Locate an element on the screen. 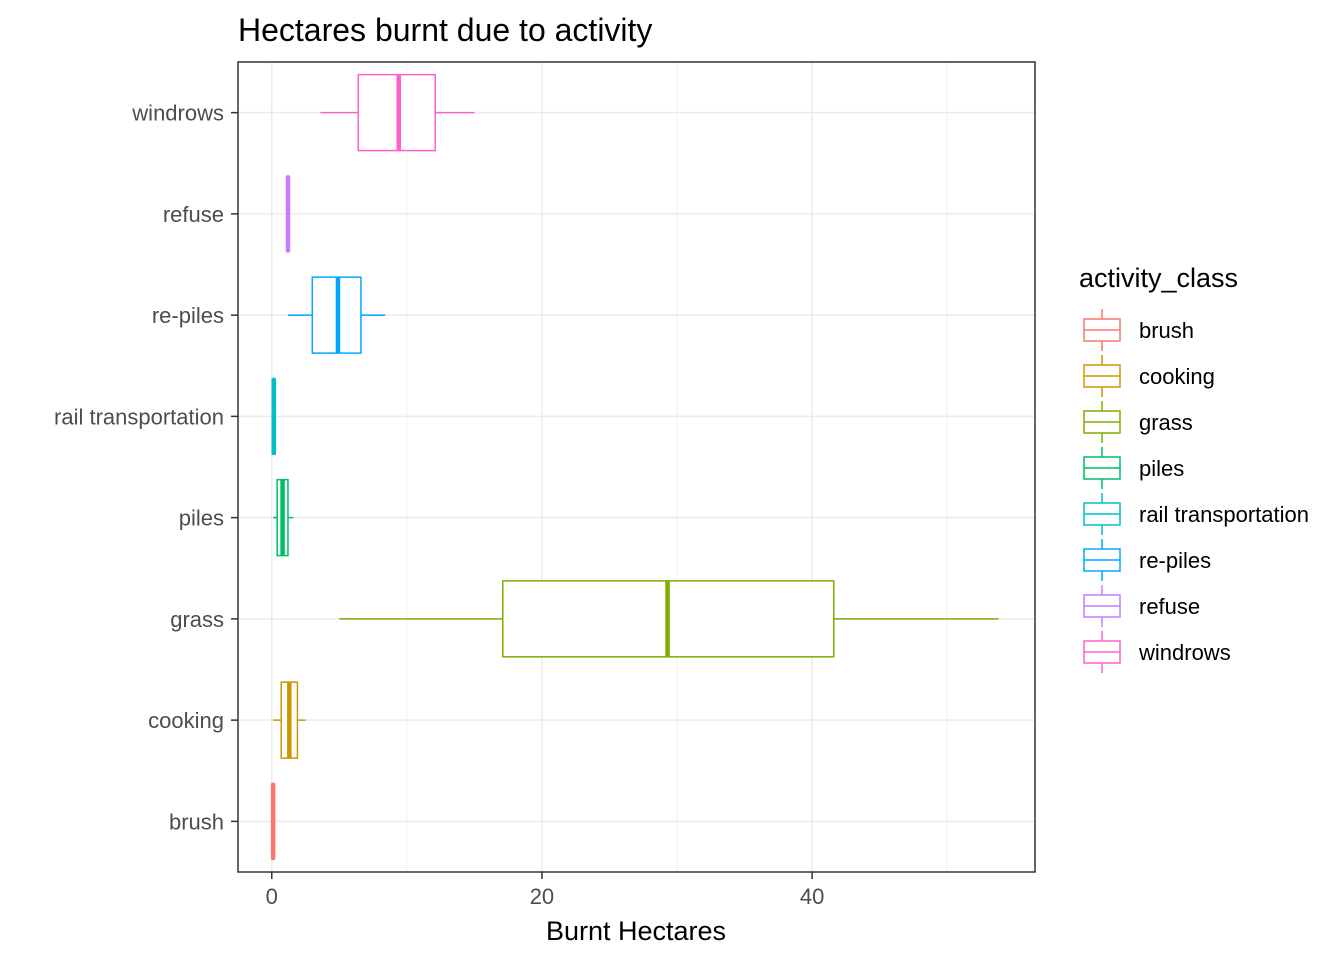  legend-label: refuse is located at coordinates (1169, 606).